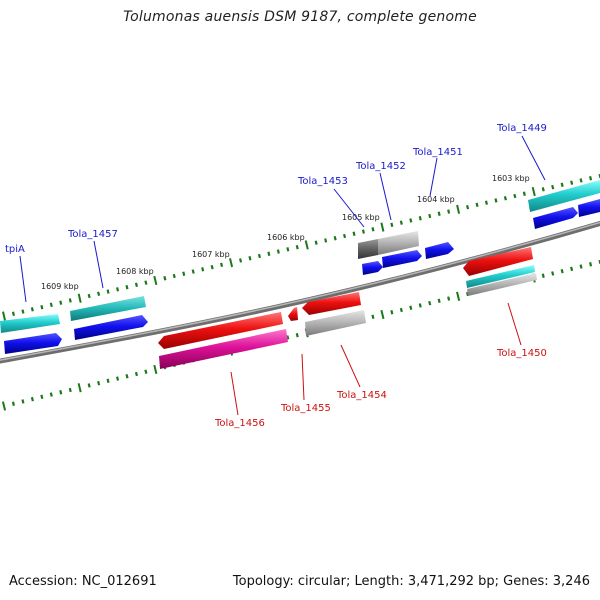 This screenshot has width=600, height=600. Describe the element at coordinates (511, 178) in the screenshot. I see `scale-label-1603: 1603 kbp` at that location.